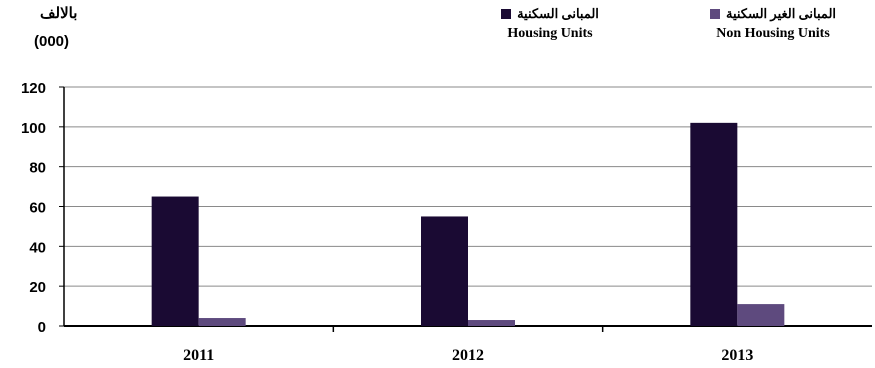 Image resolution: width=875 pixels, height=368 pixels. What do you see at coordinates (558, 13) in the screenshot?
I see `legend-label-housing-ar: المبانى السكنية` at bounding box center [558, 13].